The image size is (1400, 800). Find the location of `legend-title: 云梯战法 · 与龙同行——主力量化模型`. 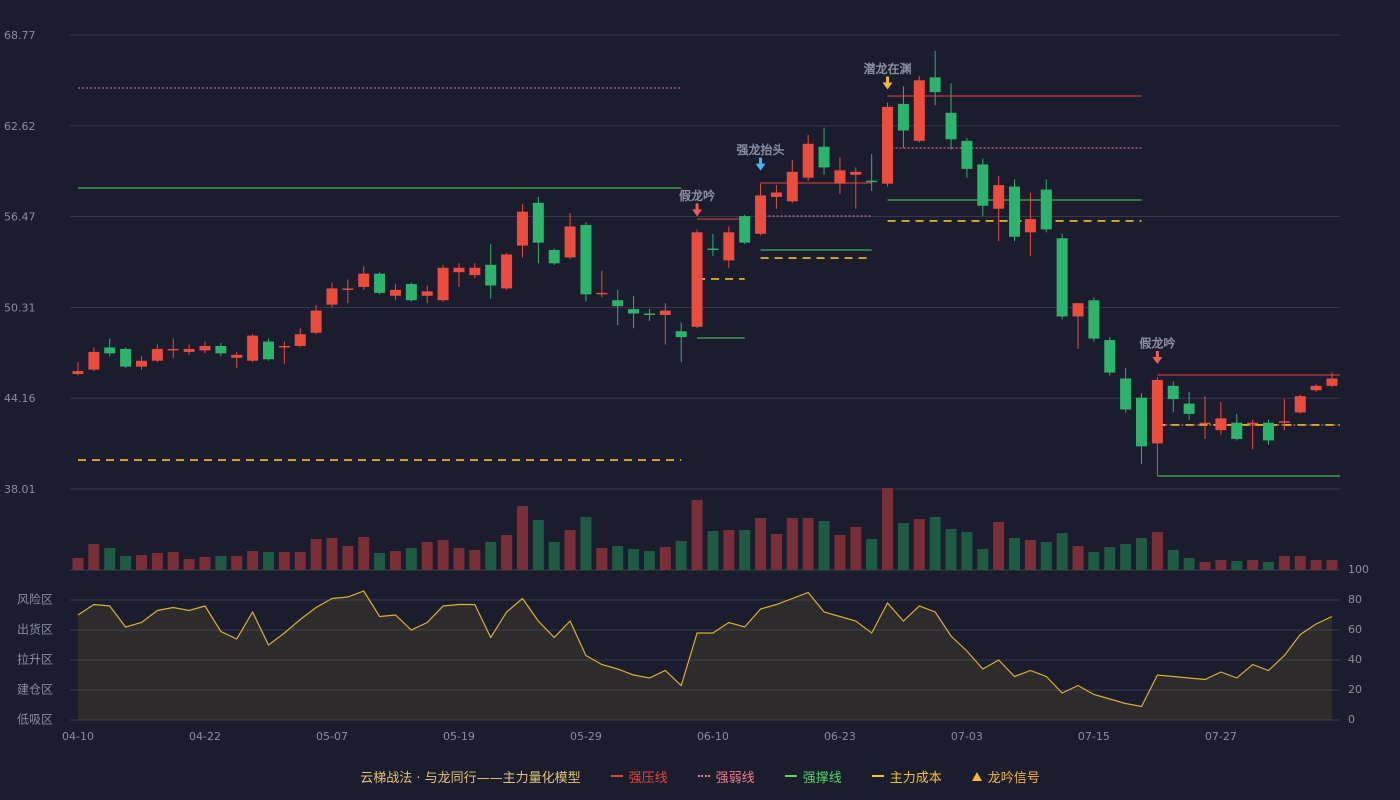

legend-title: 云梯战法 · 与龙同行——主力量化模型 is located at coordinates (470, 778).